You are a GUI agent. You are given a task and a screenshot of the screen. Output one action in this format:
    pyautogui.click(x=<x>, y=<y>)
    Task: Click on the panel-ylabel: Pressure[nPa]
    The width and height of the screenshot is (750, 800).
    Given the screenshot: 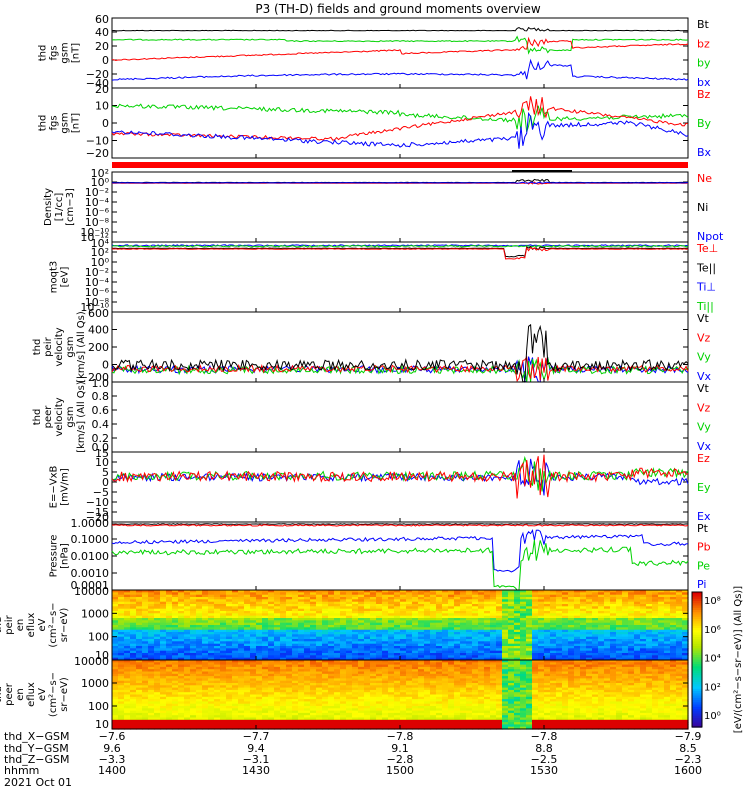 What is the action you would take?
    pyautogui.click(x=60, y=556)
    